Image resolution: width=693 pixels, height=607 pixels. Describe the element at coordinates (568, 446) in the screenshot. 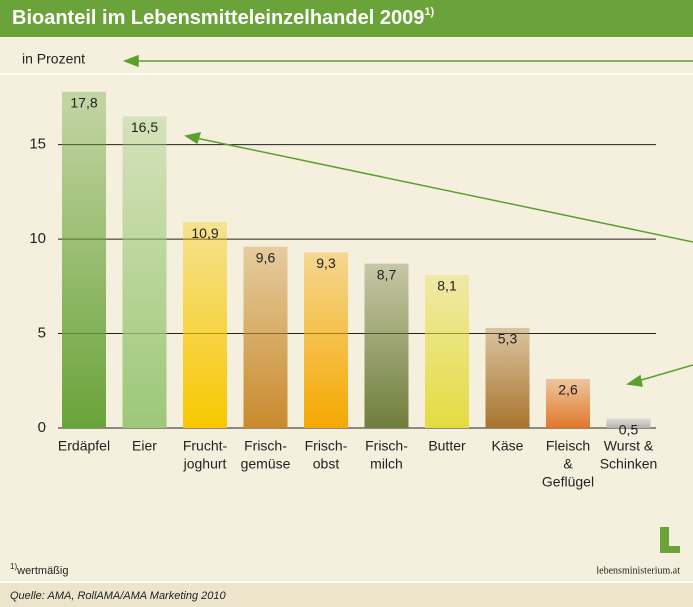

I see `x-tick-label: Fleisch` at that location.